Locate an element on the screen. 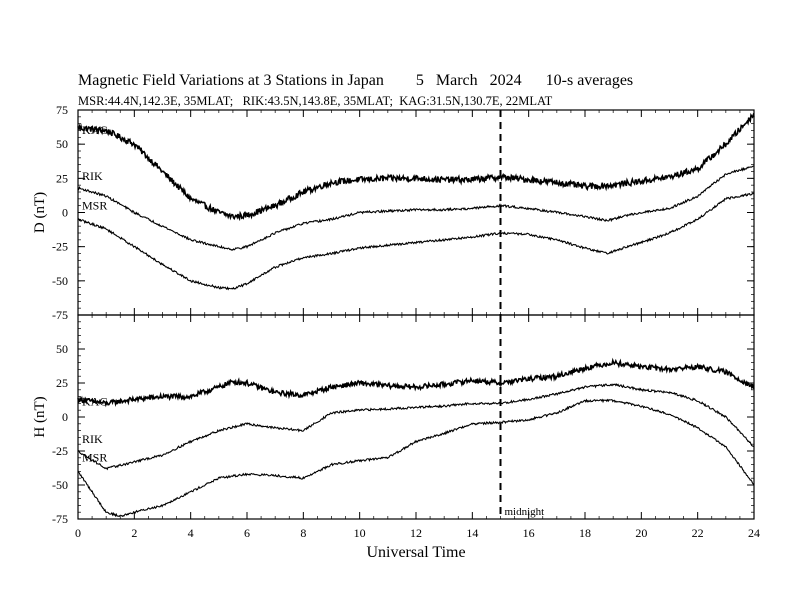 This screenshot has height=612, width=792. series-line-msr is located at coordinates (416, 241).